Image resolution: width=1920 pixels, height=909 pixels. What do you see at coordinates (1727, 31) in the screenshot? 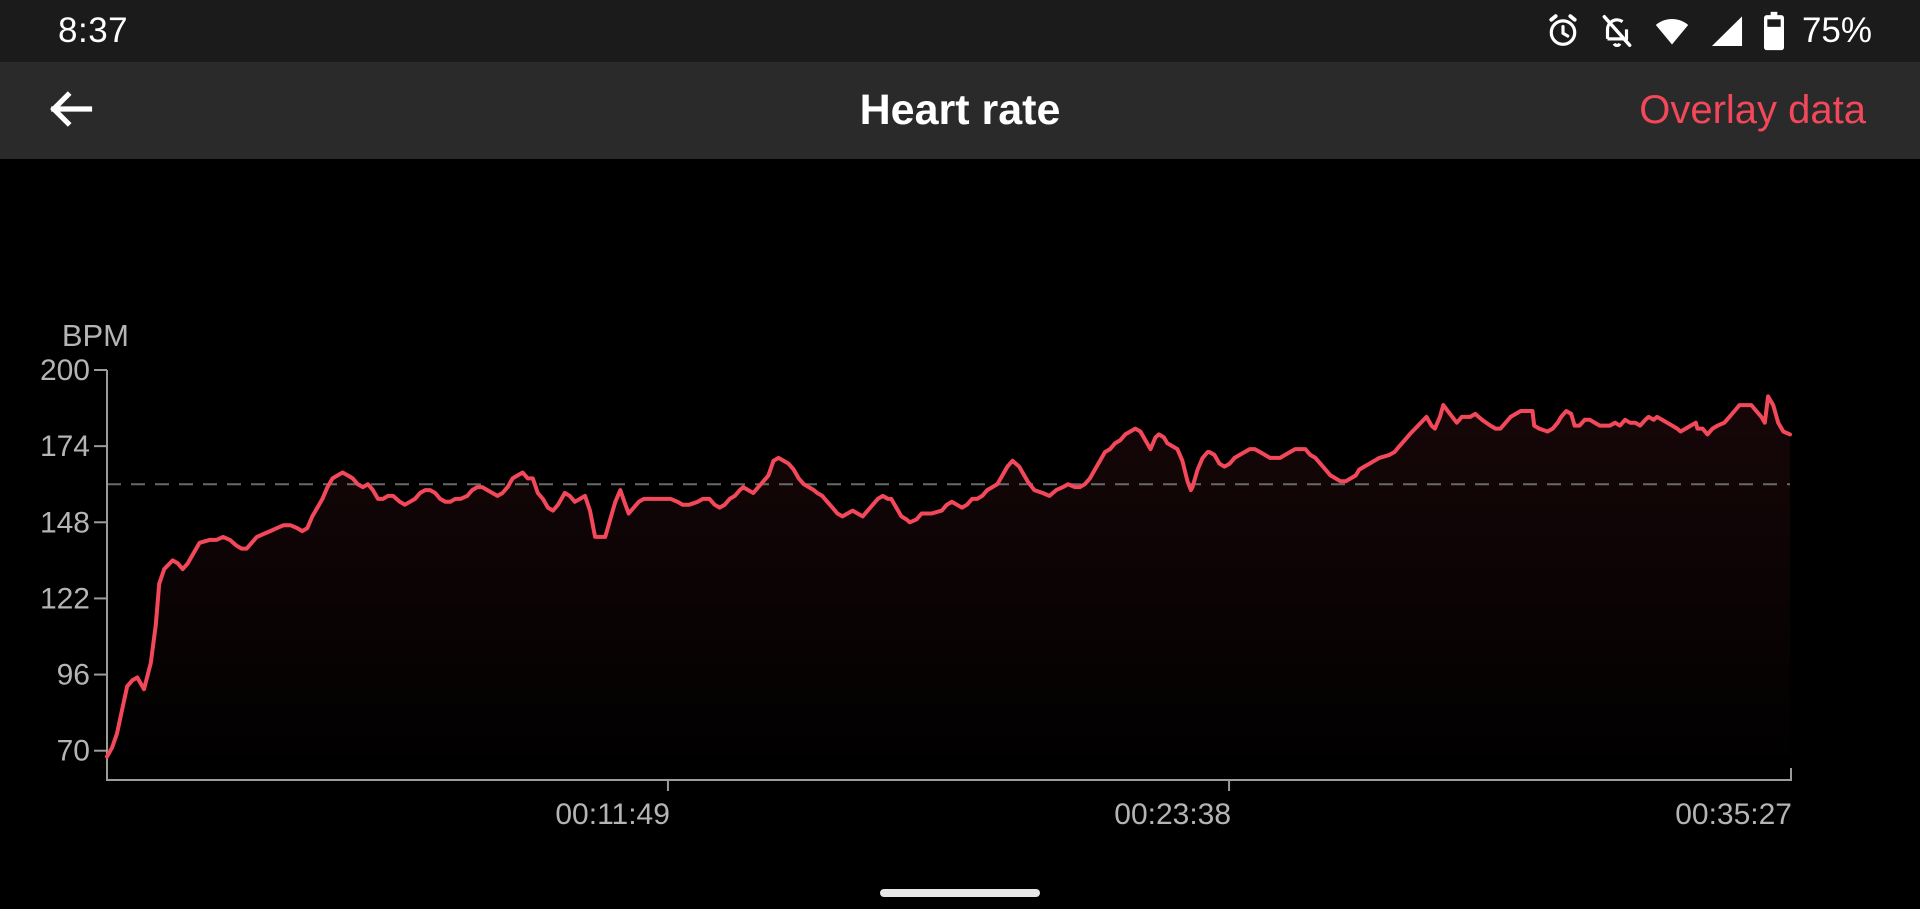
I see `cell-signal-icon` at bounding box center [1727, 31].